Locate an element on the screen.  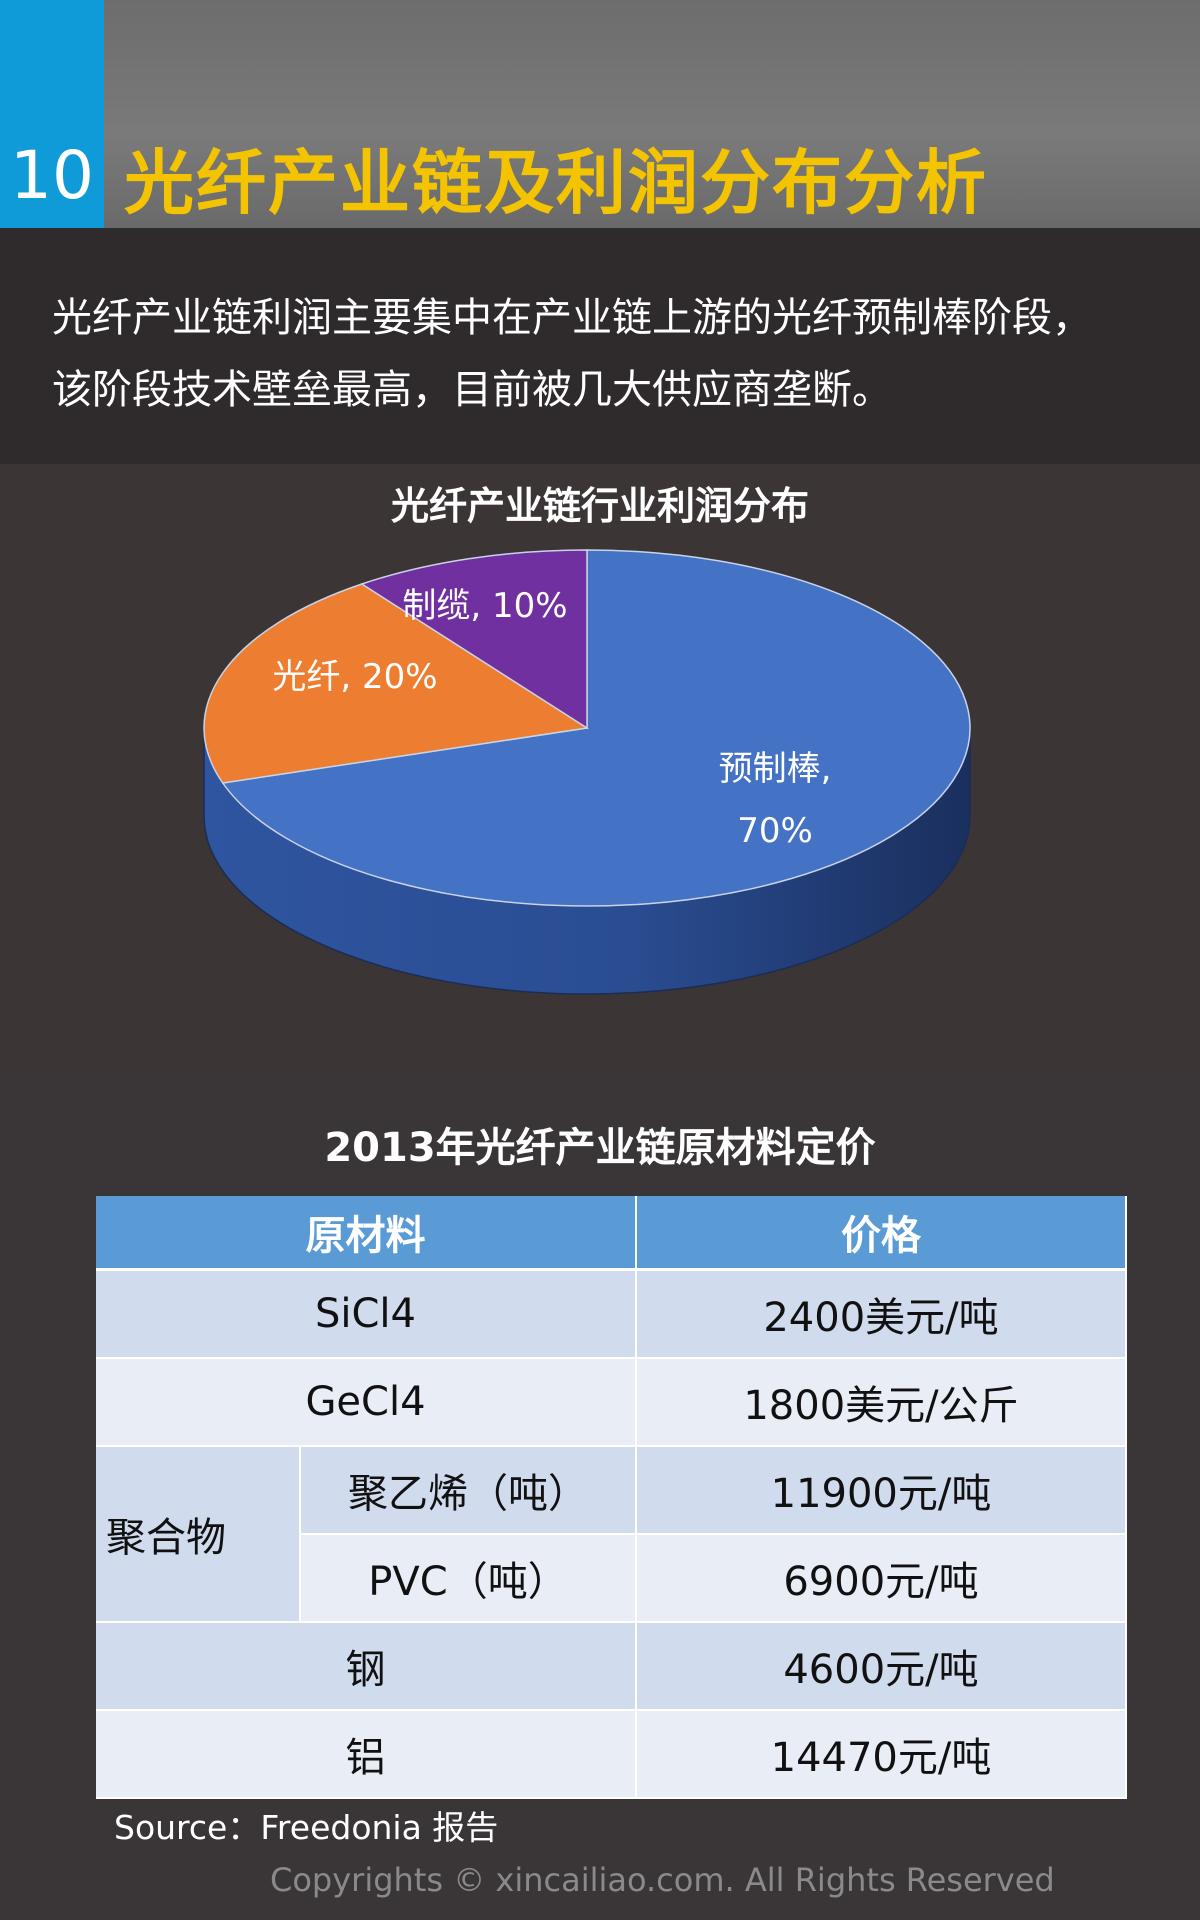
table-row: GeCl4 1800美元/公斤 is located at coordinates (611, 1402).